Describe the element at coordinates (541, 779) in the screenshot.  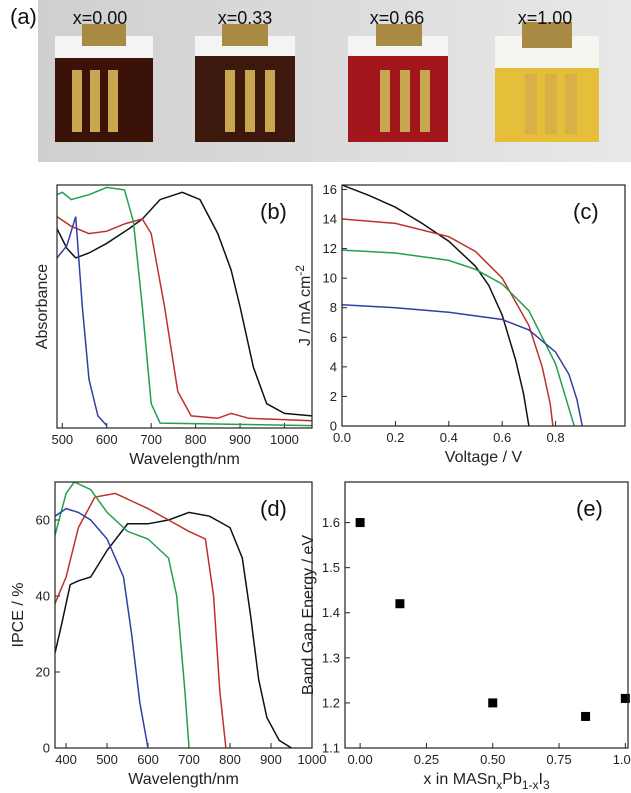
I see `label-part: I` at that location.